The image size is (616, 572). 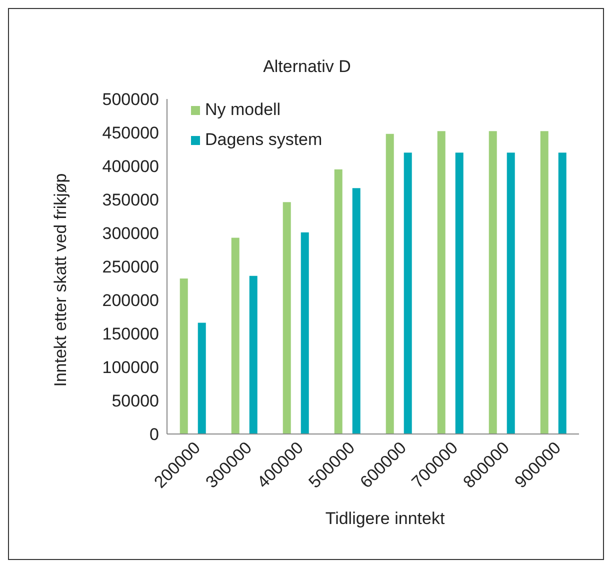 I want to click on y-tick-label: 300000, so click(x=130, y=234).